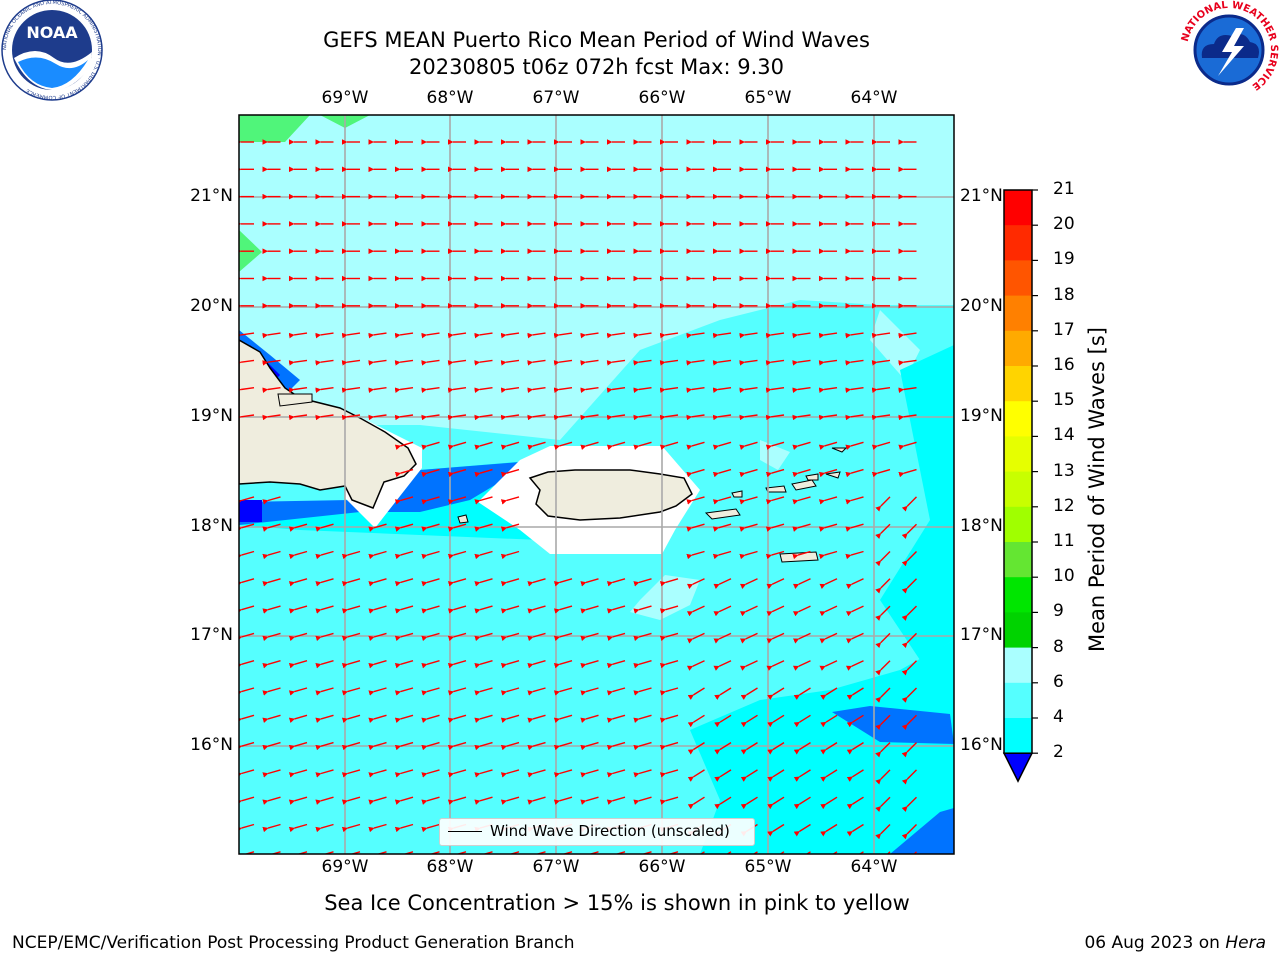  Describe the element at coordinates (52, 32) in the screenshot. I see `noaa-logo-text: NOAA` at that location.